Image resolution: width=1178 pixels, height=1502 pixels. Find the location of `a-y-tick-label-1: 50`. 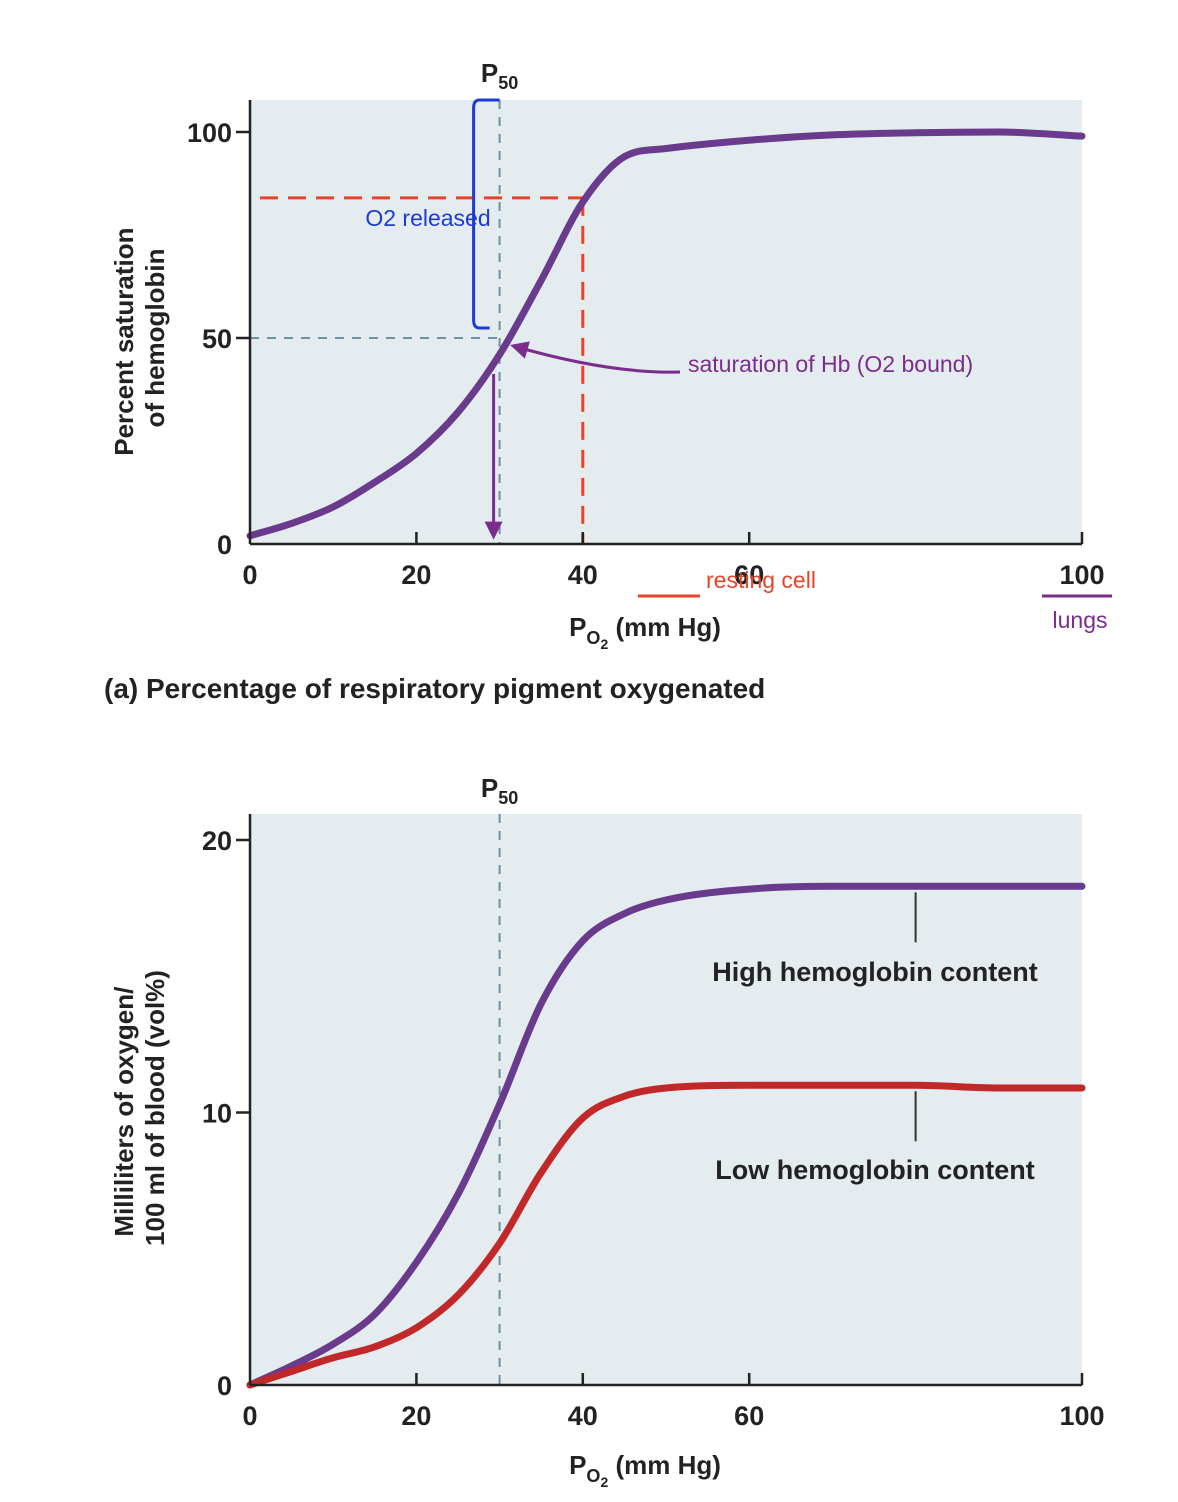

a-y-tick-label-1: 50 is located at coordinates (217, 339).